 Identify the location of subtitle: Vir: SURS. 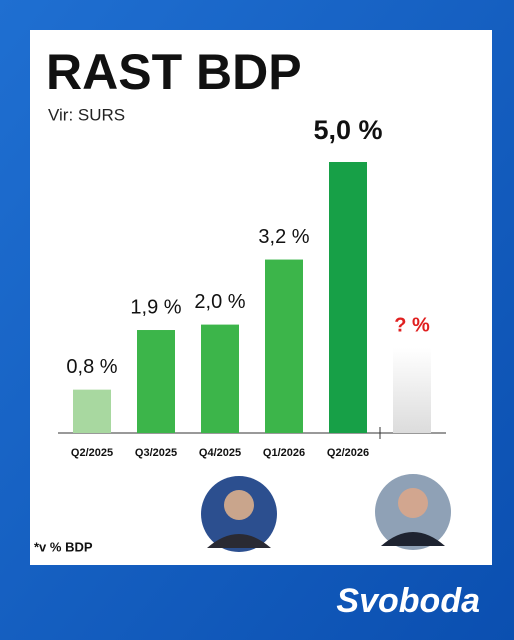
(86, 114).